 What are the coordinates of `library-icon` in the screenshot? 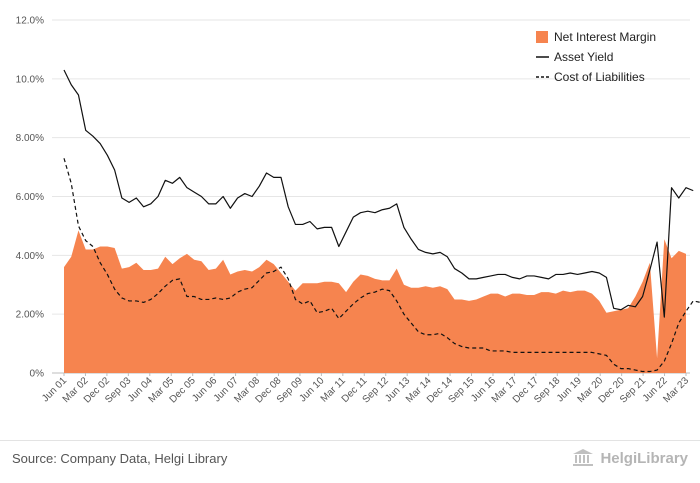 It's located at (583, 457).